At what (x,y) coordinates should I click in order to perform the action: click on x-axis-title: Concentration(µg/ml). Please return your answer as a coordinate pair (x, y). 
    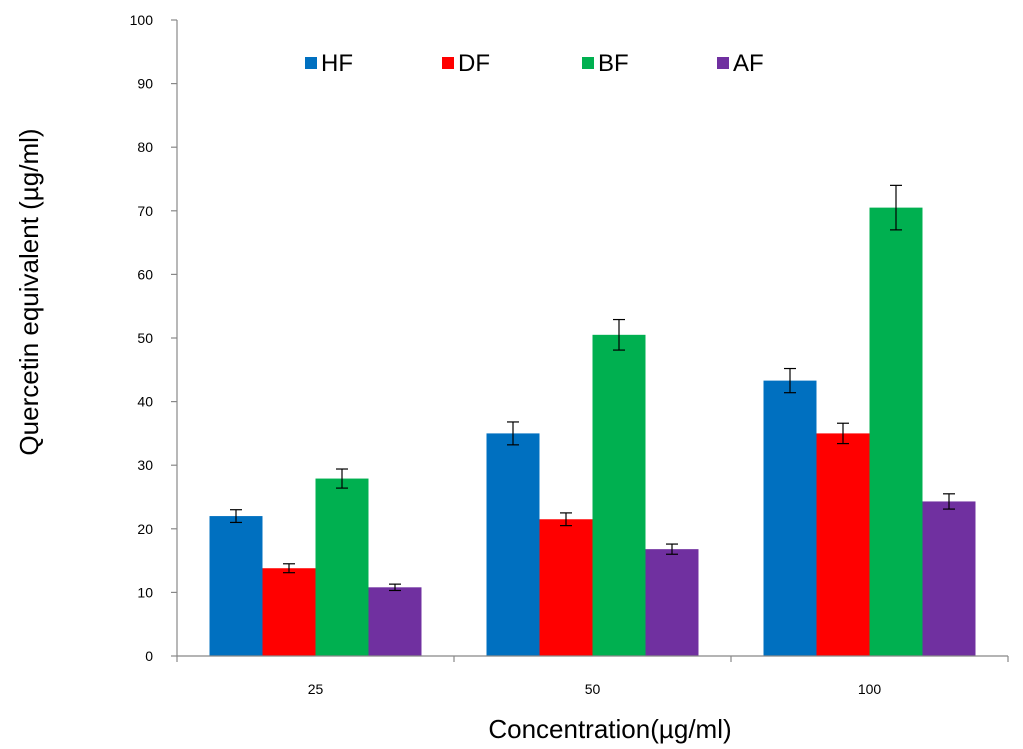
    Looking at the image, I should click on (609, 729).